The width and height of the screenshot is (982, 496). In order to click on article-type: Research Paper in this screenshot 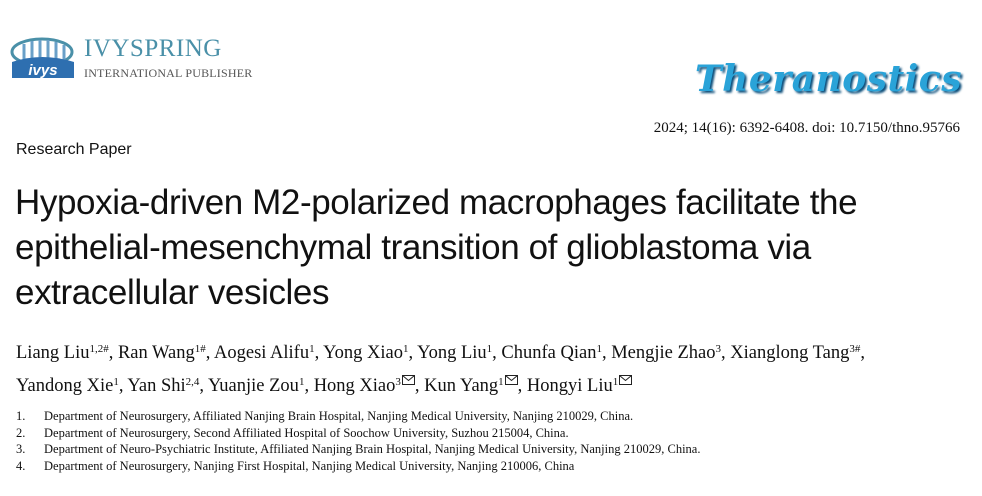, I will do `click(74, 149)`.